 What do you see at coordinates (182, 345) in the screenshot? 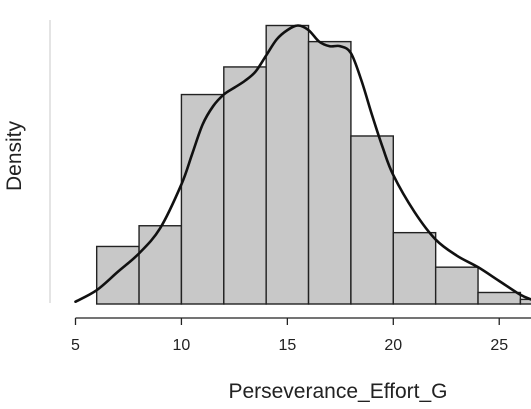
I see `x-tick-label: 10` at bounding box center [182, 345].